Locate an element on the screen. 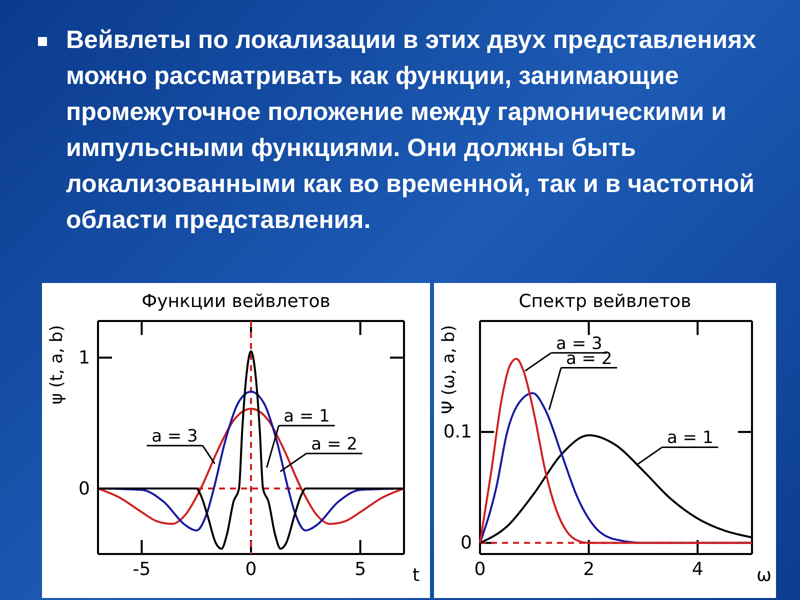 Image resolution: width=800 pixels, height=600 pixels. chart-title: Спектр вейвлетов is located at coordinates (605, 301).